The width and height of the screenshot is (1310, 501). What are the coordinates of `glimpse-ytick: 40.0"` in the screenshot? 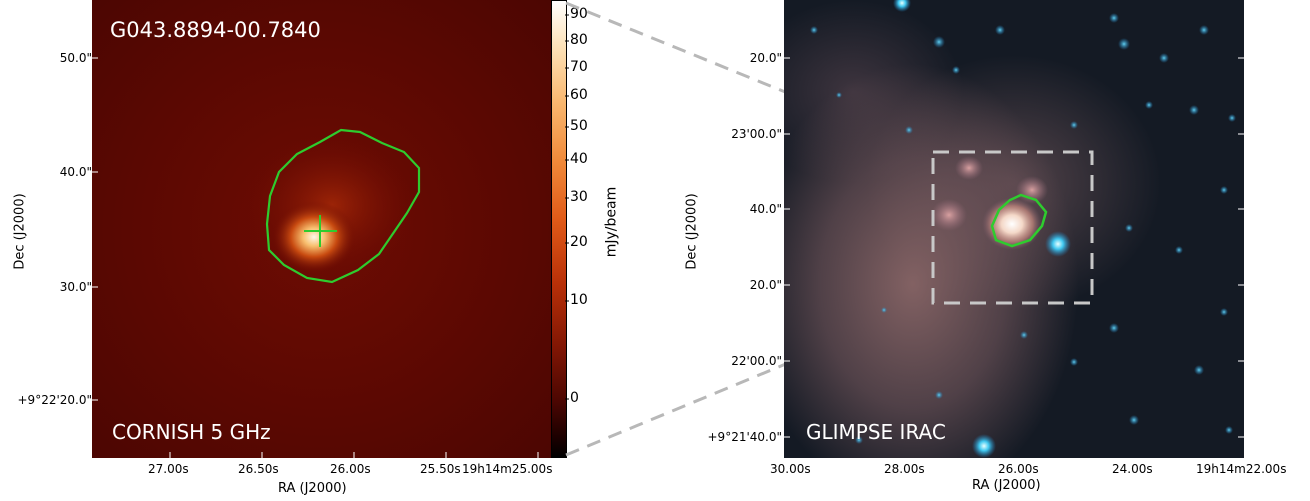 It's located at (765, 209).